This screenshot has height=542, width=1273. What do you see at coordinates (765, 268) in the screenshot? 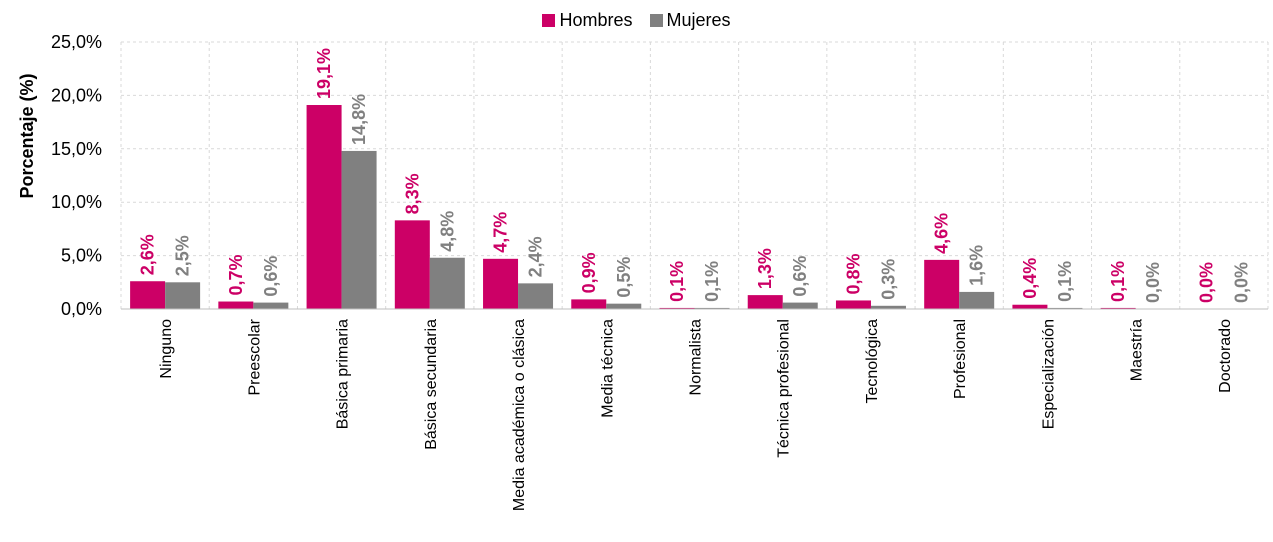
I see `data-label-hombres: 1,3%` at bounding box center [765, 268].